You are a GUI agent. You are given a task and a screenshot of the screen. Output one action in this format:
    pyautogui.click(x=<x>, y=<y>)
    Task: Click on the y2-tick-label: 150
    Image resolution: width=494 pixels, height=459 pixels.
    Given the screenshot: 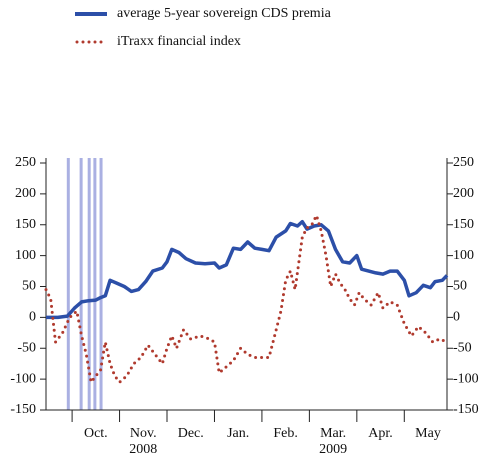 What is the action you would take?
    pyautogui.click(x=463, y=224)
    